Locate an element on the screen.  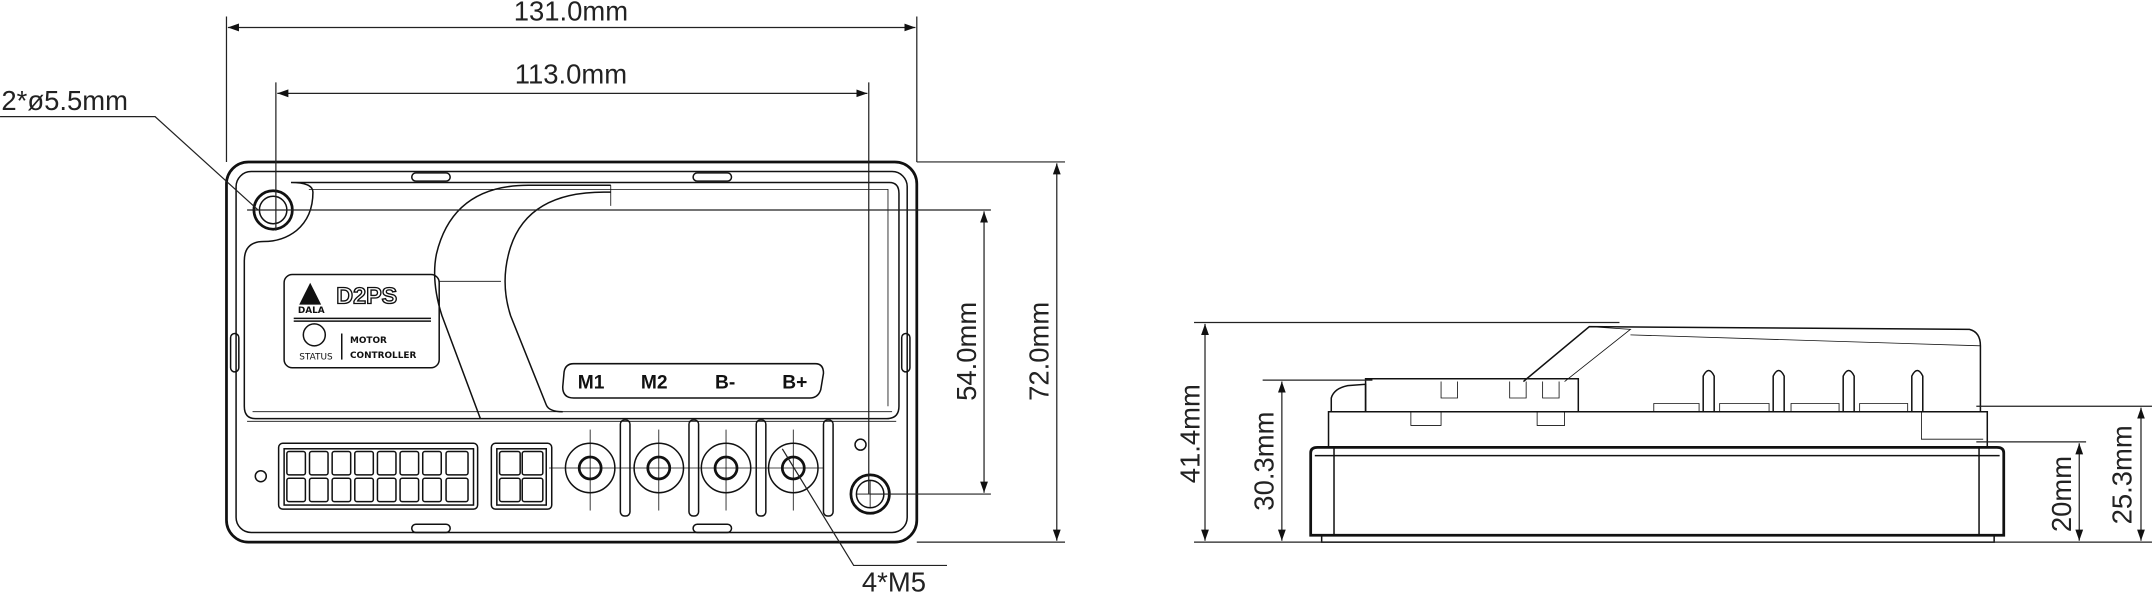
side-nub is located at coordinates (1348, 397).